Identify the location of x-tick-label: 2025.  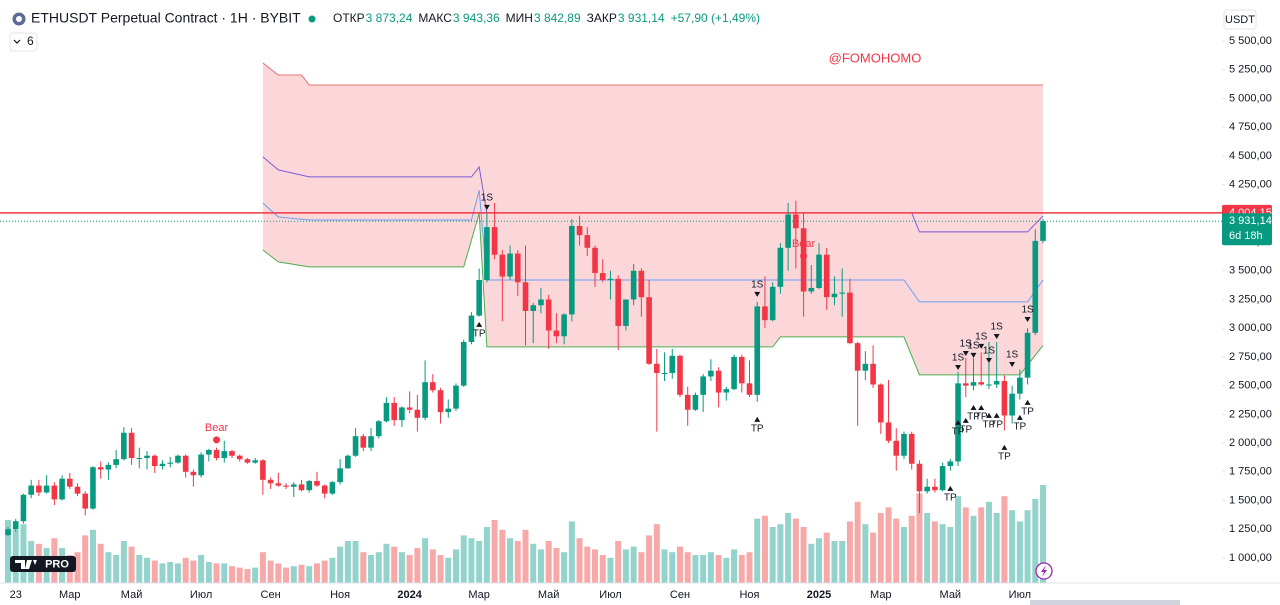
(819, 595).